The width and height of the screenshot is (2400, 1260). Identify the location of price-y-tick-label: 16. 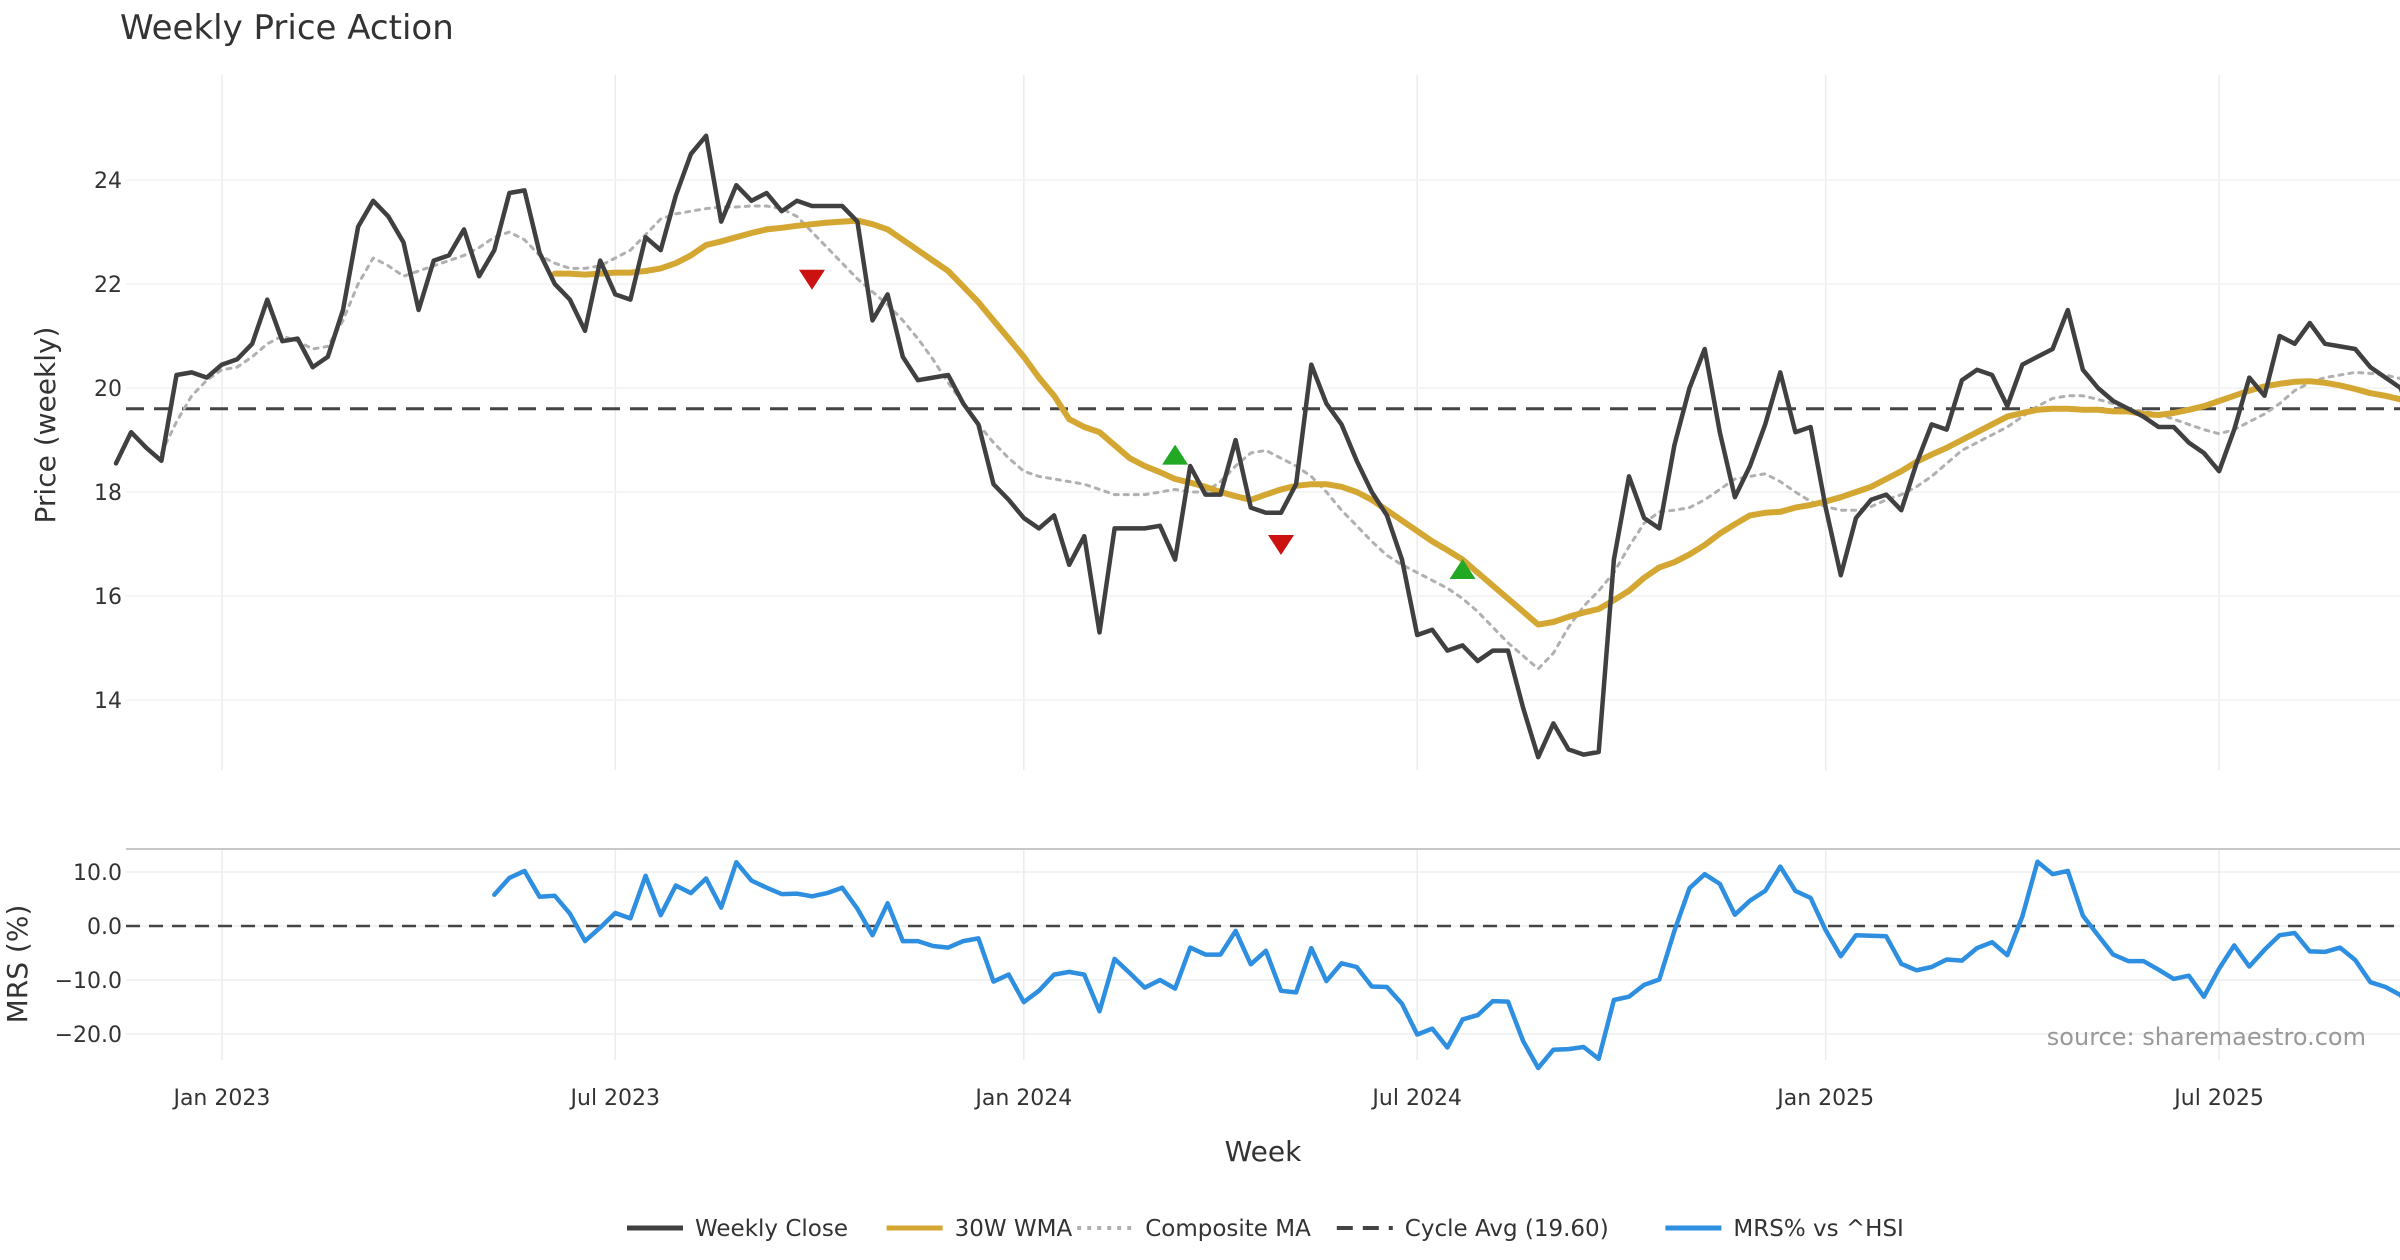
(108, 597).